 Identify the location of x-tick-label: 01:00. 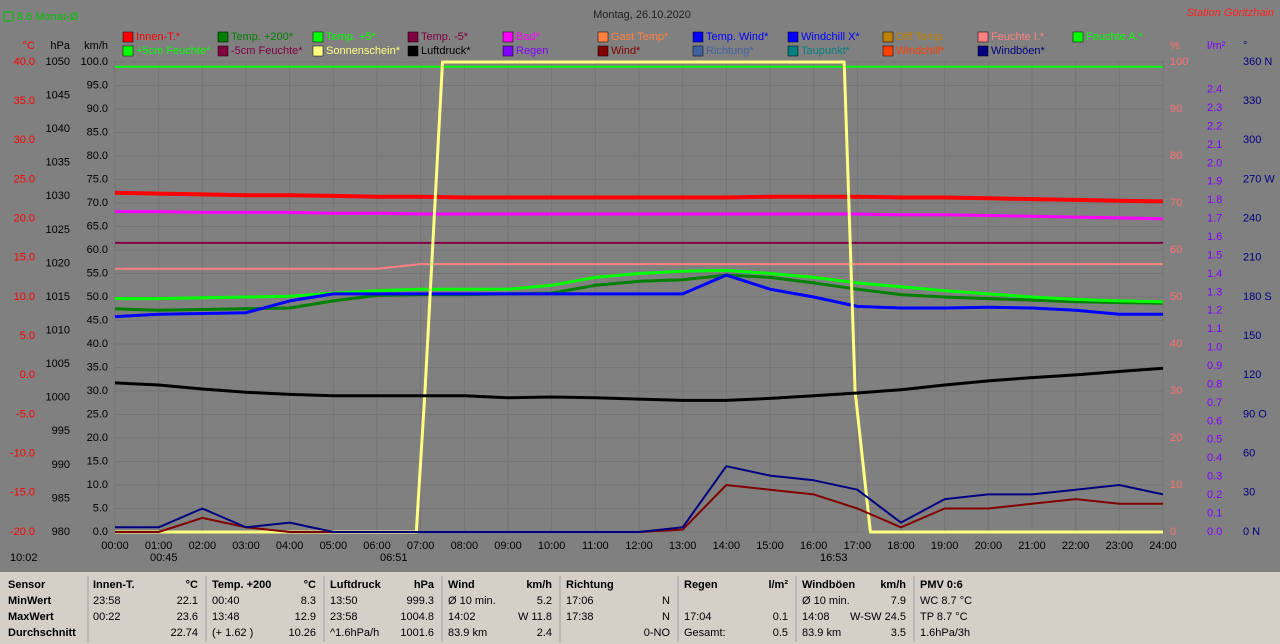
(159, 546).